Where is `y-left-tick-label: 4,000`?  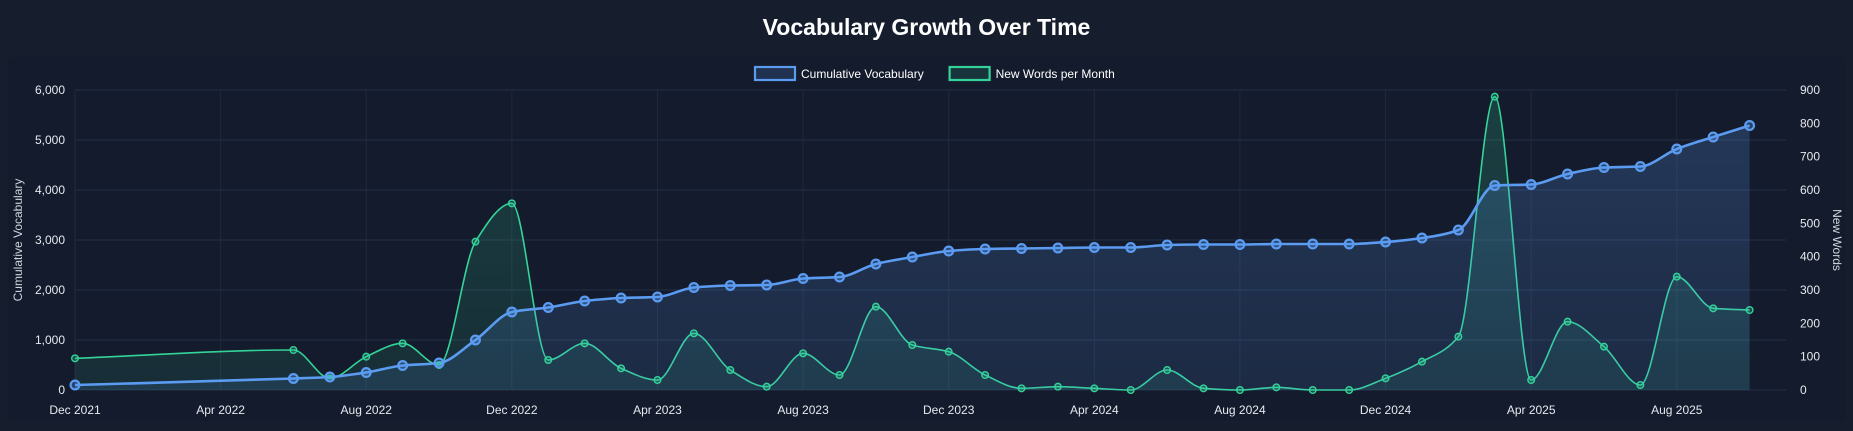 y-left-tick-label: 4,000 is located at coordinates (50, 190).